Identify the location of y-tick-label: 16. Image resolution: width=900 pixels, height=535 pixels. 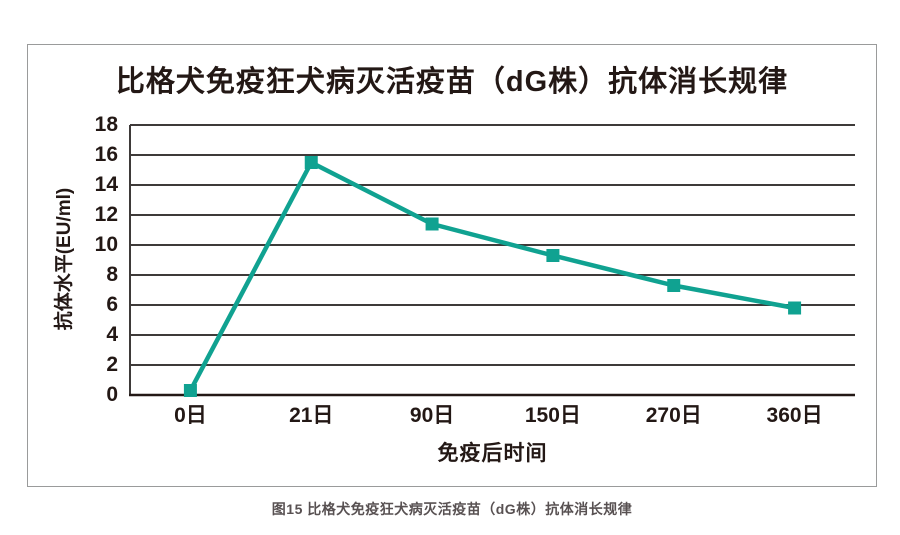
(106, 154).